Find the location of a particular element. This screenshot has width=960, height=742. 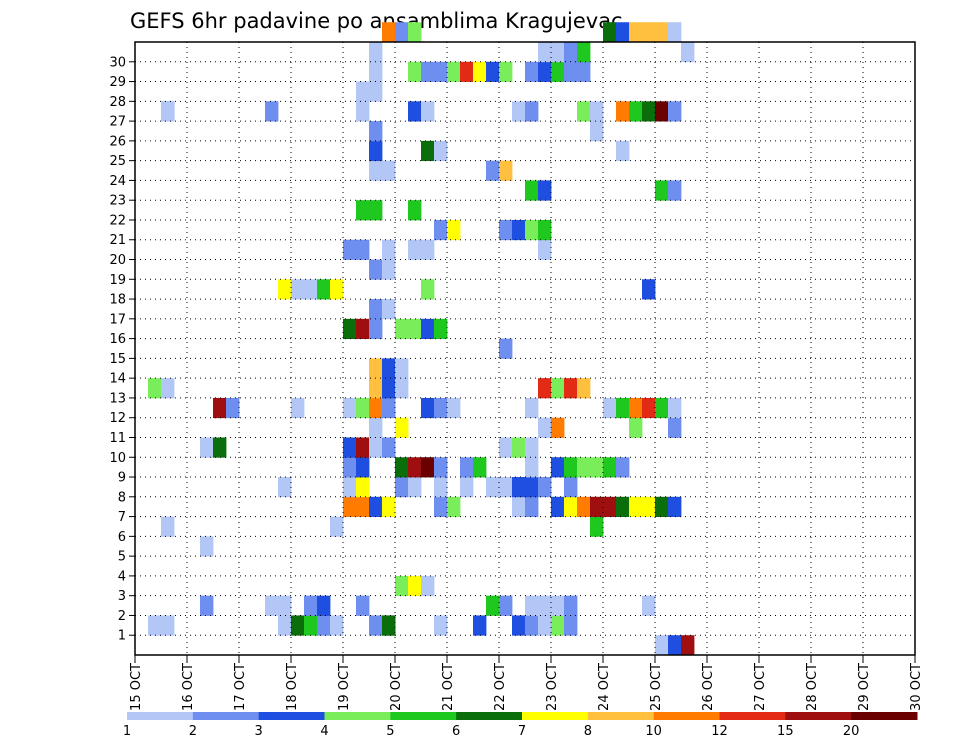

x-tick-label: 25 OCT is located at coordinates (656, 687).